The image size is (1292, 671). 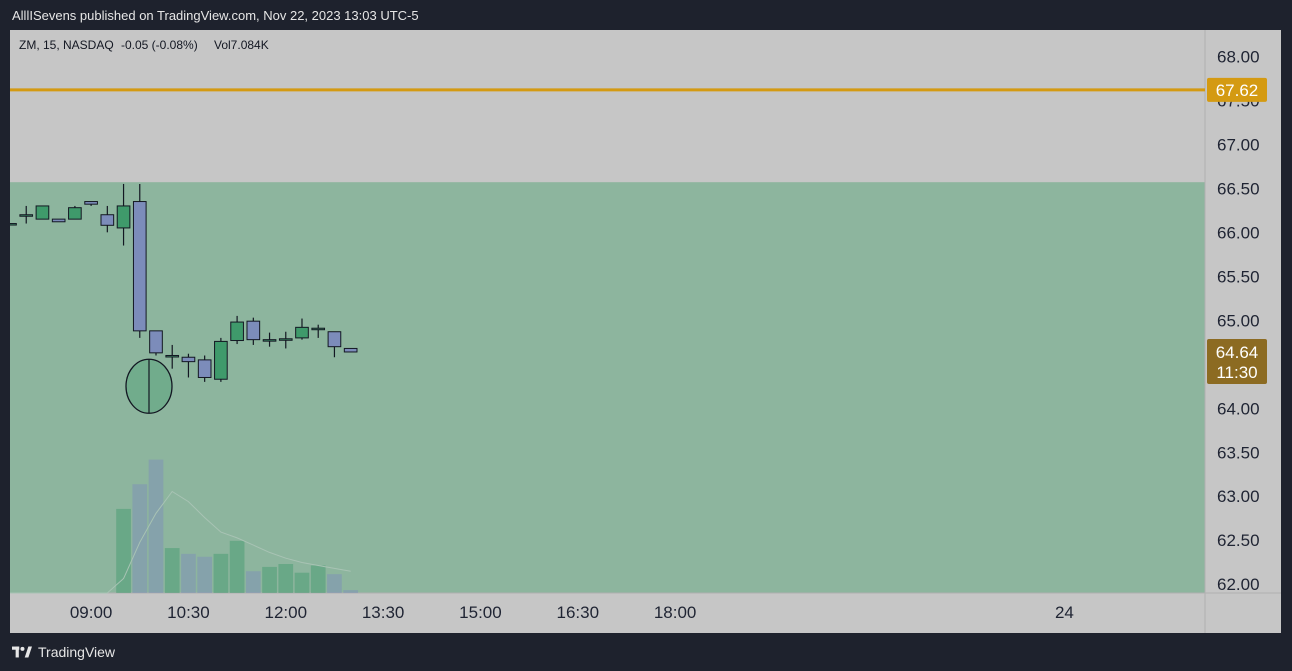 What do you see at coordinates (1238, 276) in the screenshot?
I see `y-tick-label: 65.50` at bounding box center [1238, 276].